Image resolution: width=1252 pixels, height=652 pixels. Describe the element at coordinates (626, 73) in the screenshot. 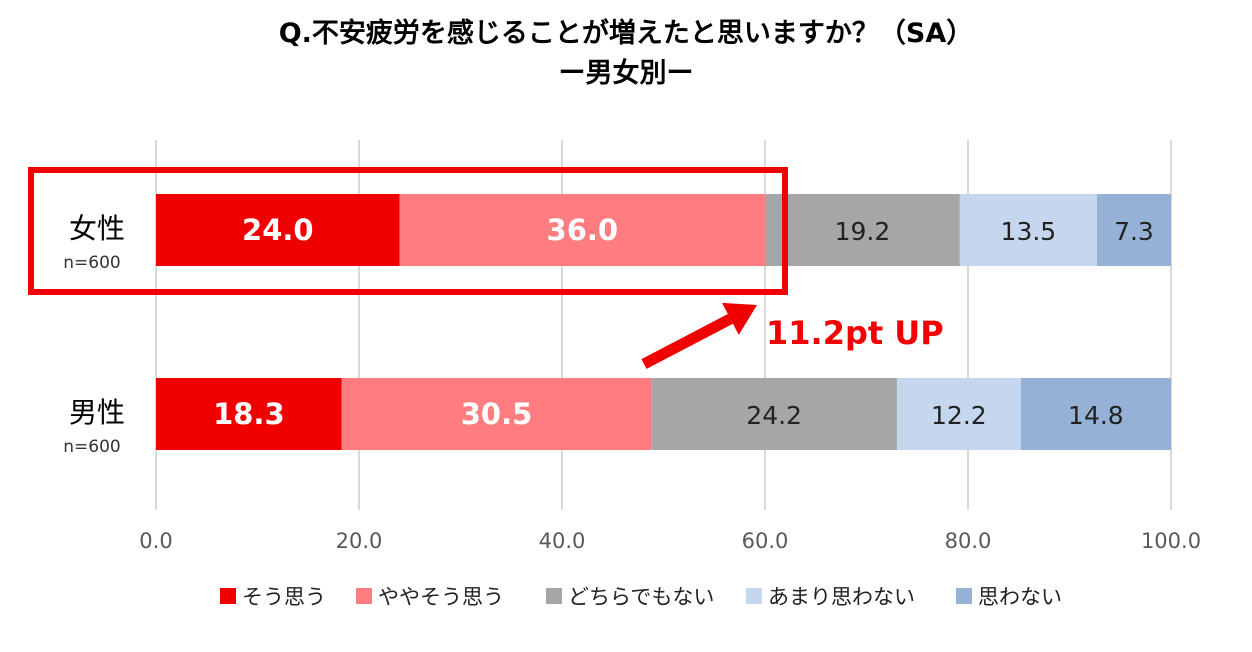

I see `chart-subtitle: ー男女別ー` at that location.